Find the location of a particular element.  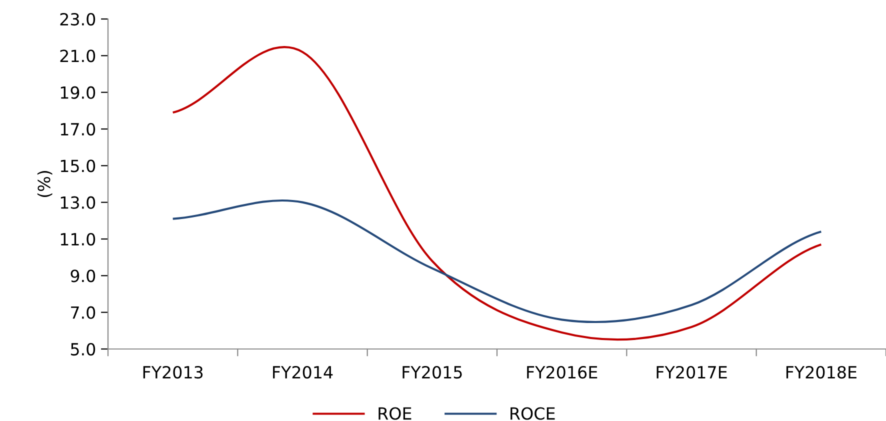

y-tick-label: 17.0 is located at coordinates (78, 129).